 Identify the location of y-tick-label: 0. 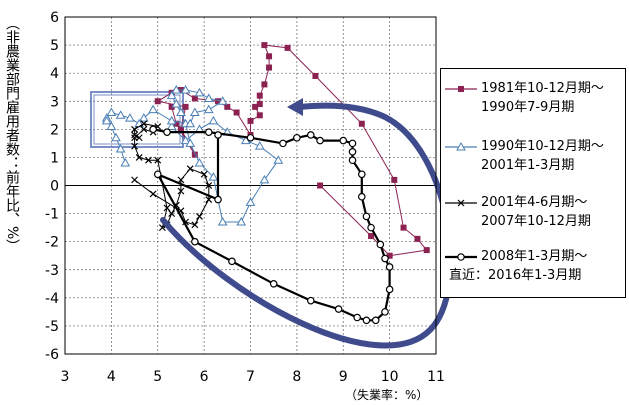
(54, 187).